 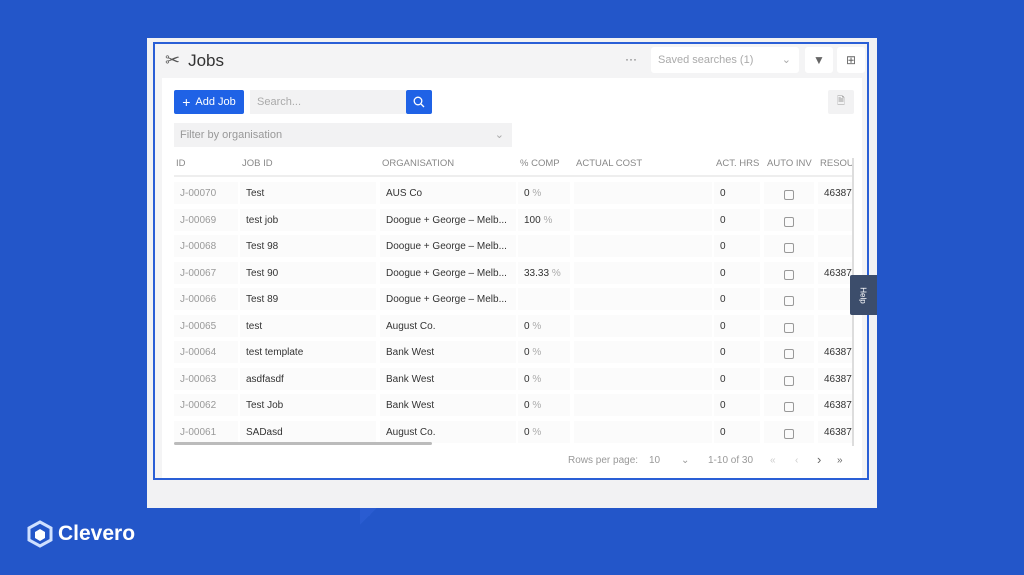 I want to click on rows-per-page-select: 10, so click(x=655, y=460).